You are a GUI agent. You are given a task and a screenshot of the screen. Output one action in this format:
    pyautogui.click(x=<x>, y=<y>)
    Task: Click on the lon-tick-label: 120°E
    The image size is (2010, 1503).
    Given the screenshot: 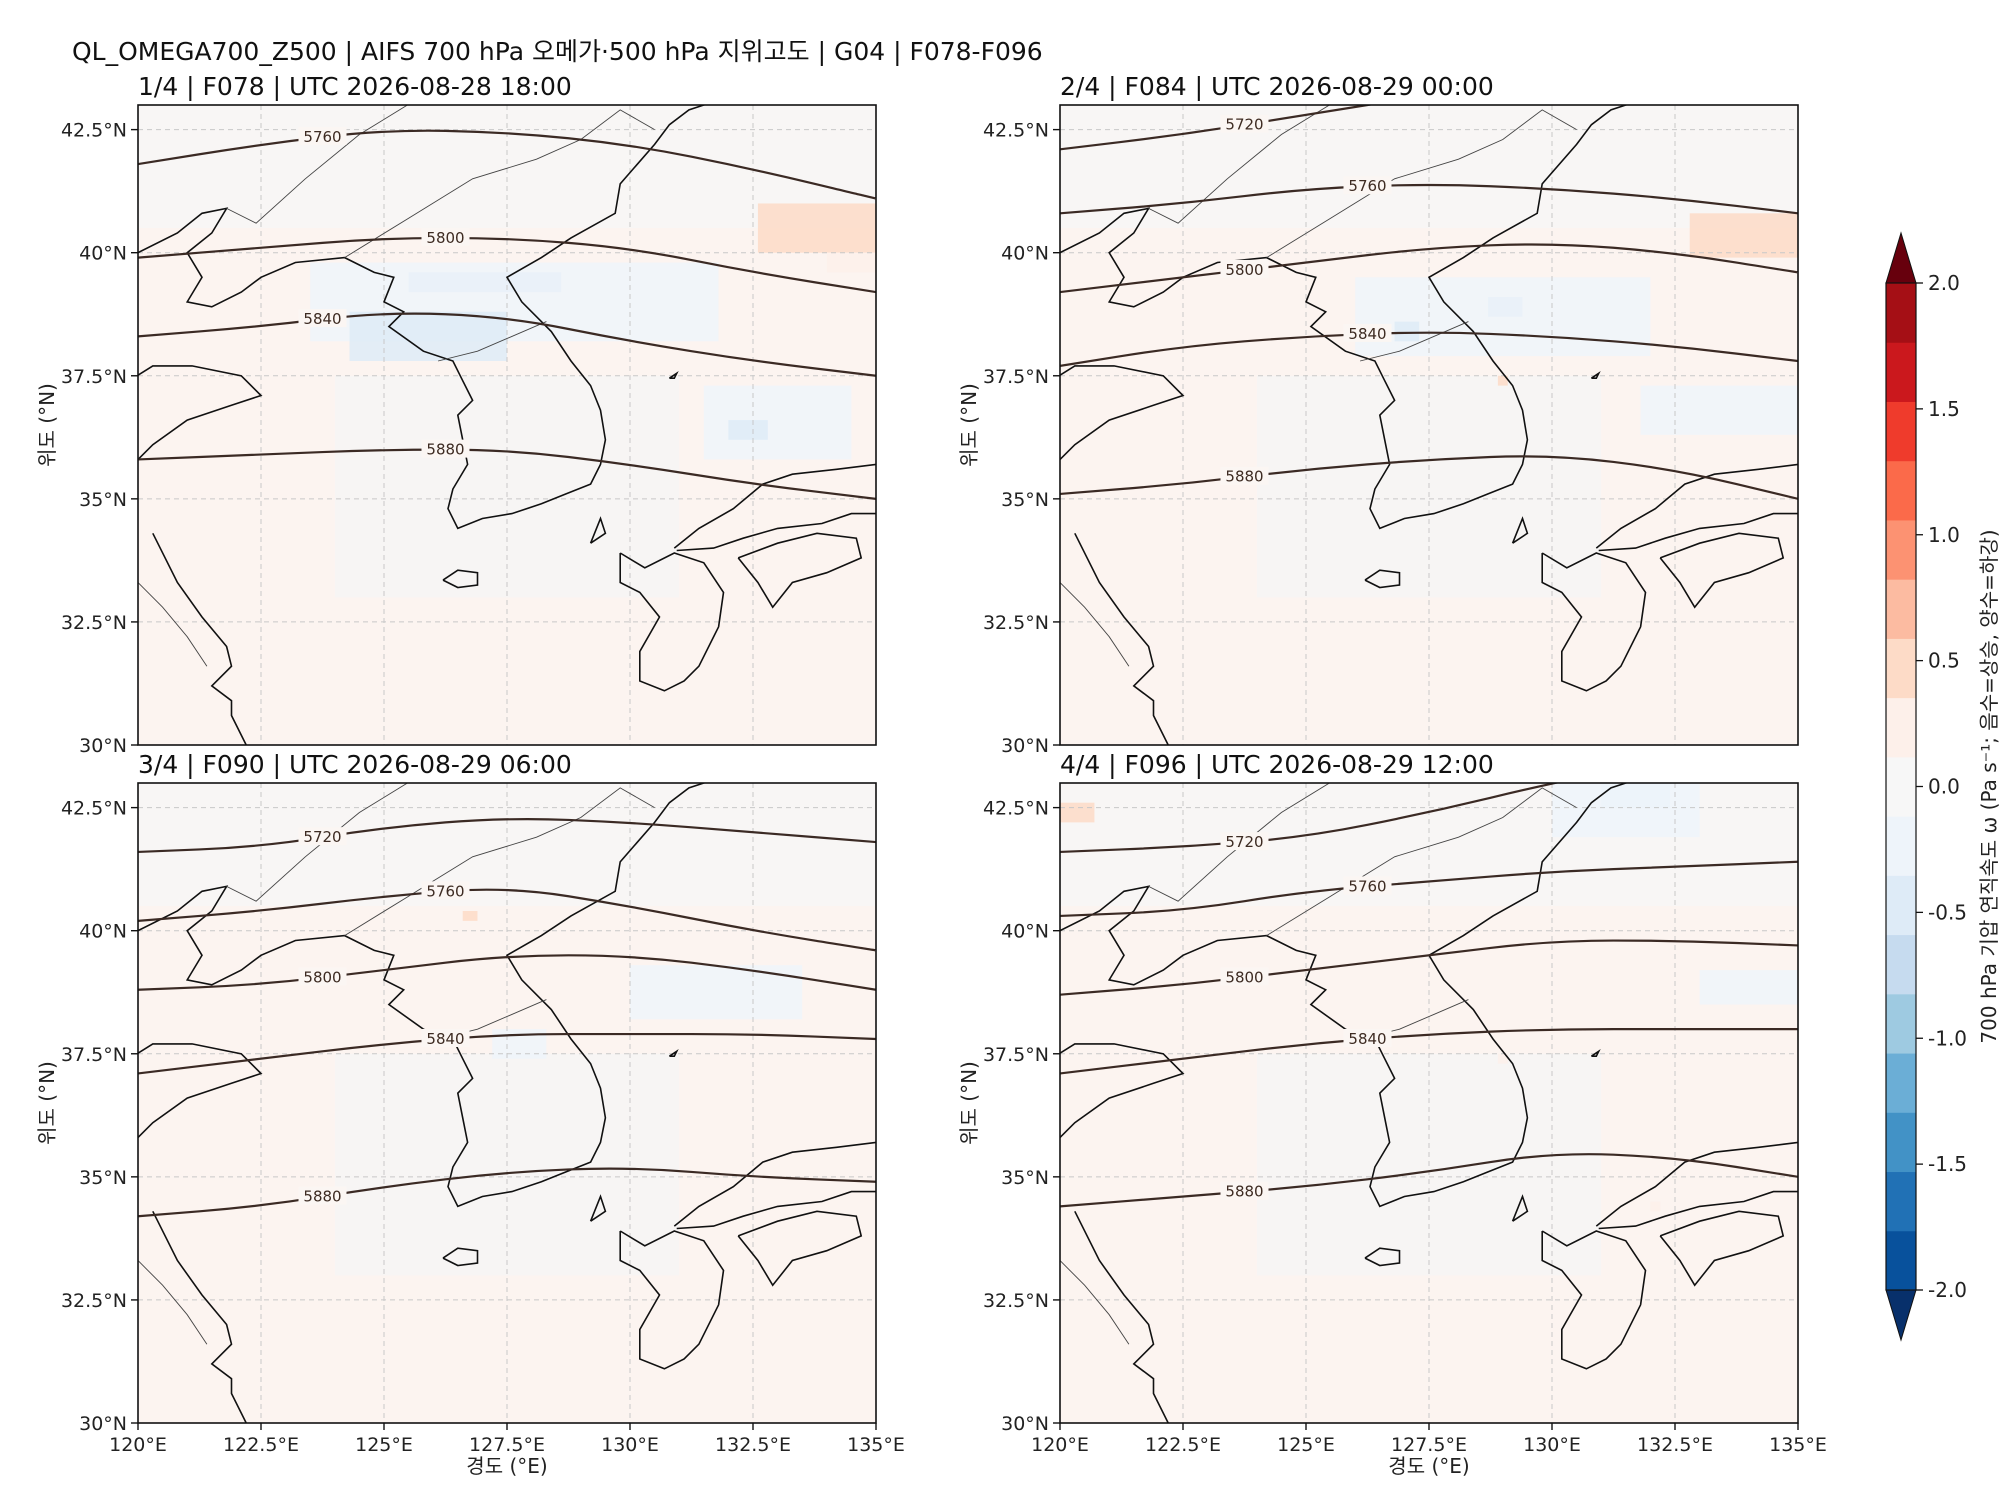 What is the action you would take?
    pyautogui.click(x=138, y=1445)
    